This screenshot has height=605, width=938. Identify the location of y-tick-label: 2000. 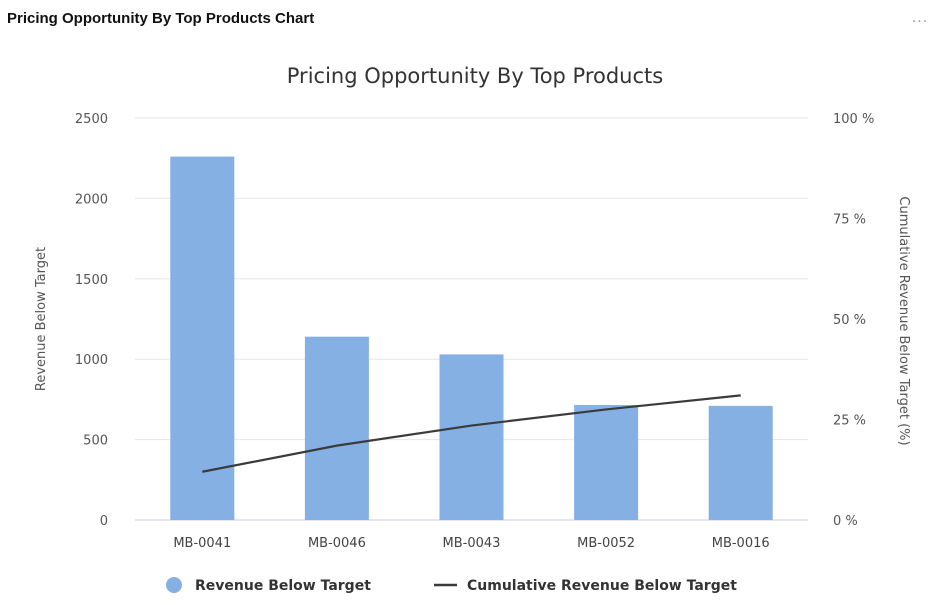
(91, 199).